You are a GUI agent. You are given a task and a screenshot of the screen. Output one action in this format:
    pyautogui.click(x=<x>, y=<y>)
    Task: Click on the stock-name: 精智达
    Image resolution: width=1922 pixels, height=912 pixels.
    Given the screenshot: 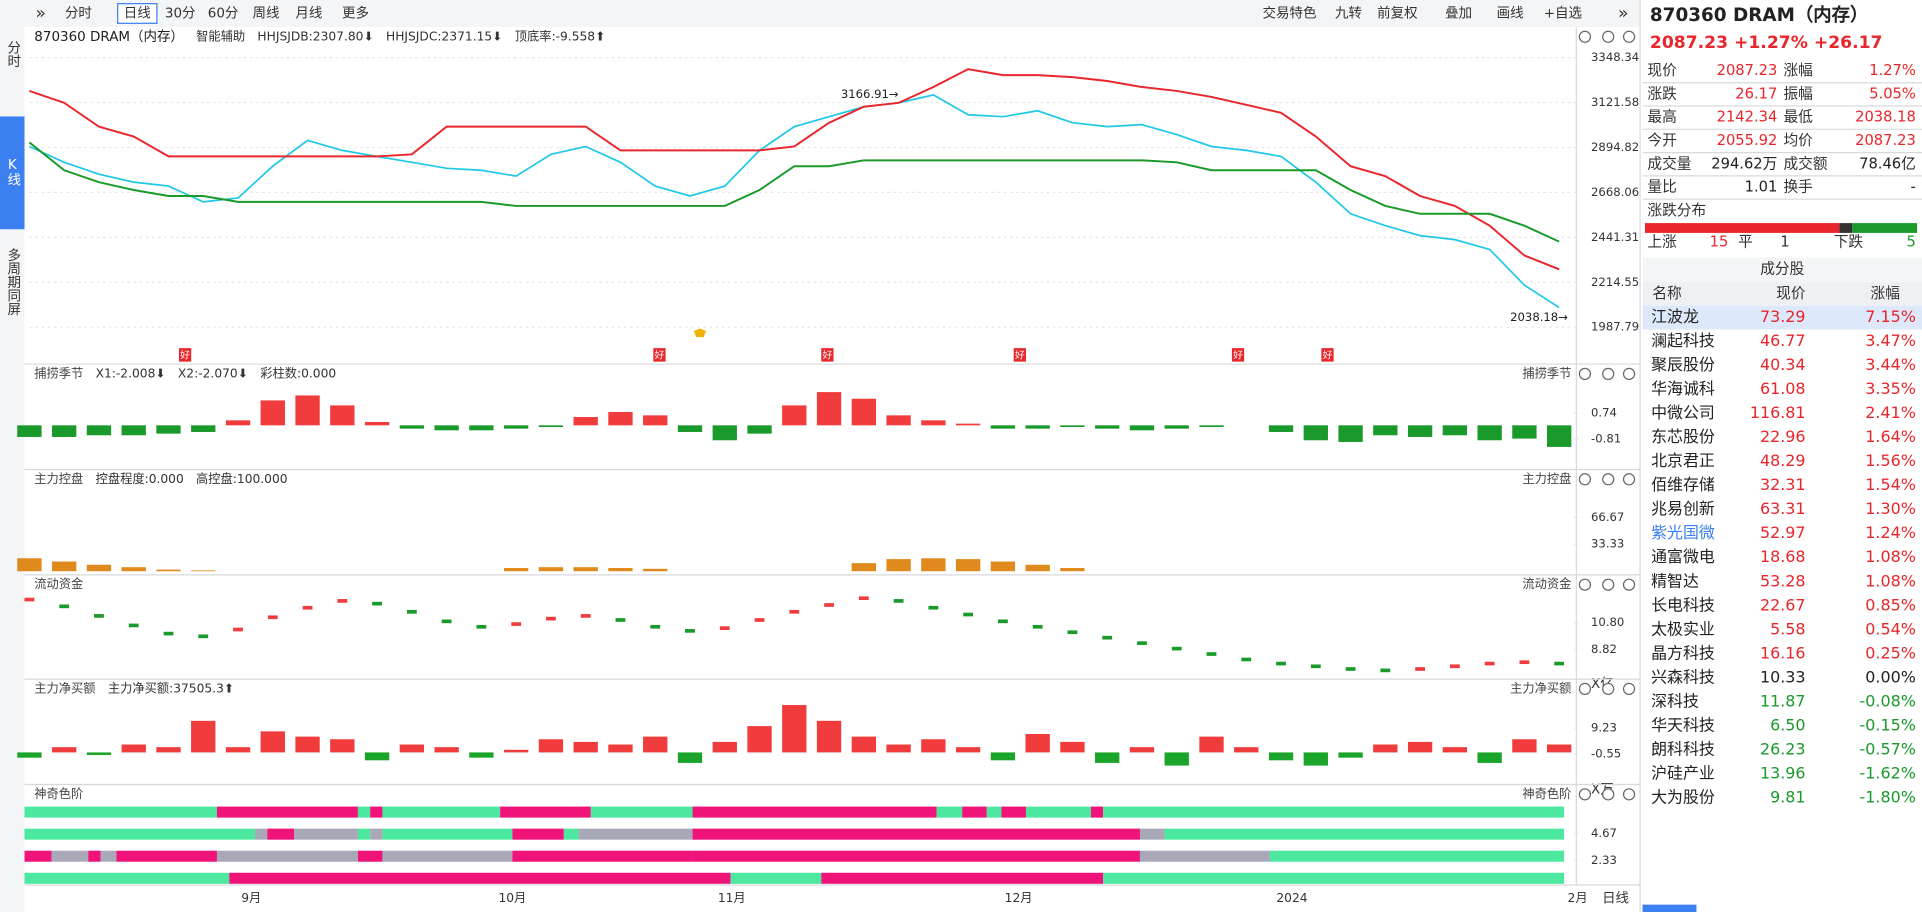 What is the action you would take?
    pyautogui.click(x=1675, y=580)
    